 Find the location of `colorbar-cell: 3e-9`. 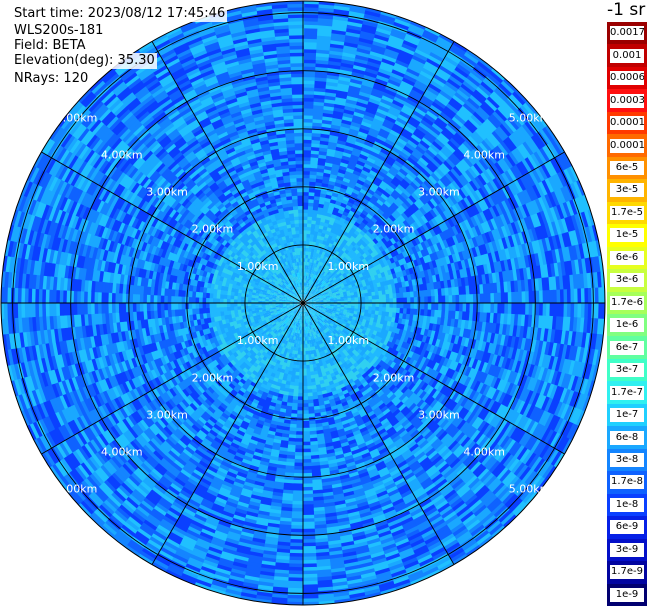

colorbar-cell: 3e-9 is located at coordinates (627, 550).